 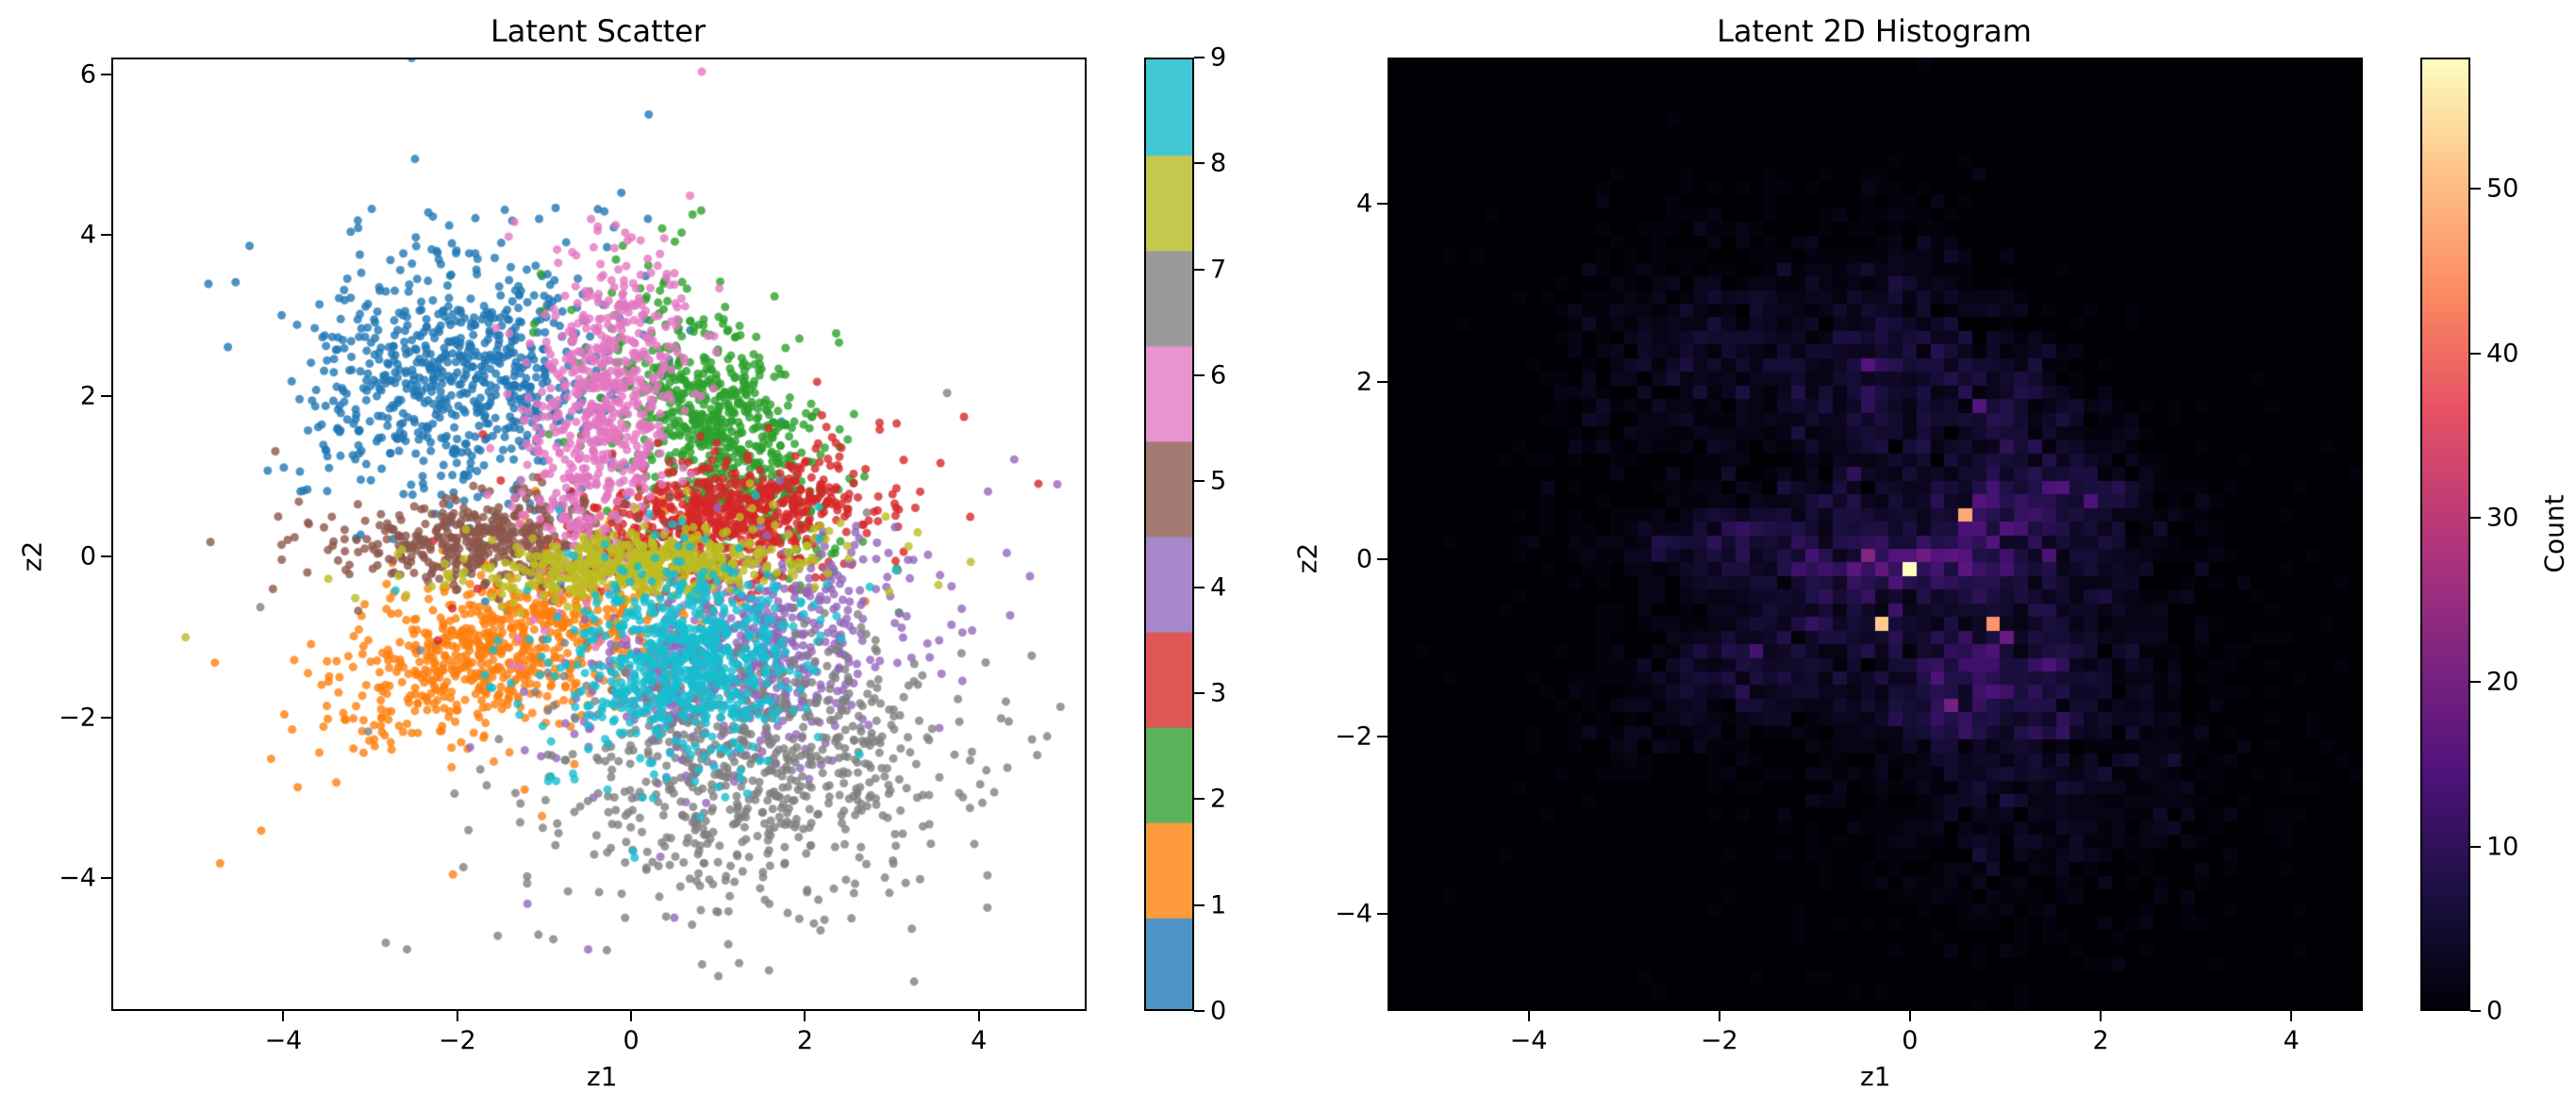 What do you see at coordinates (598, 31) in the screenshot?
I see `scatter-title: Latent Scatter` at bounding box center [598, 31].